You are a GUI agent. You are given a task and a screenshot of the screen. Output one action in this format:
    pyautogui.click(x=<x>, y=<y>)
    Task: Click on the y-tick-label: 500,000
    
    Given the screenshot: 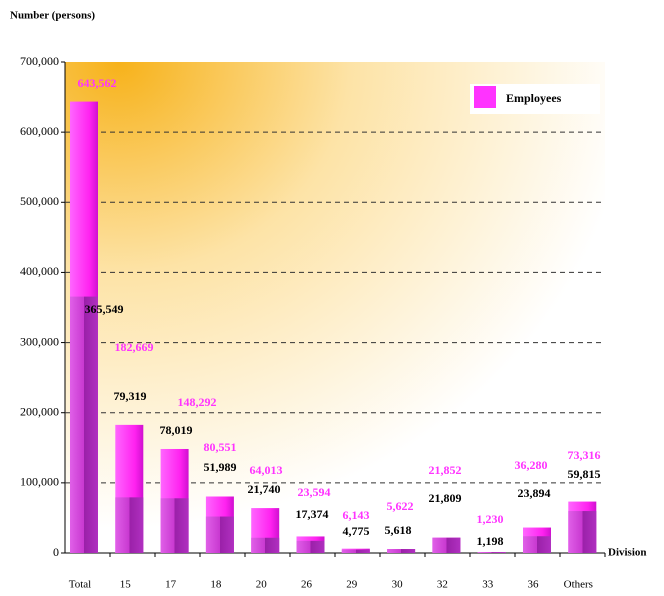 What is the action you would take?
    pyautogui.click(x=39, y=201)
    